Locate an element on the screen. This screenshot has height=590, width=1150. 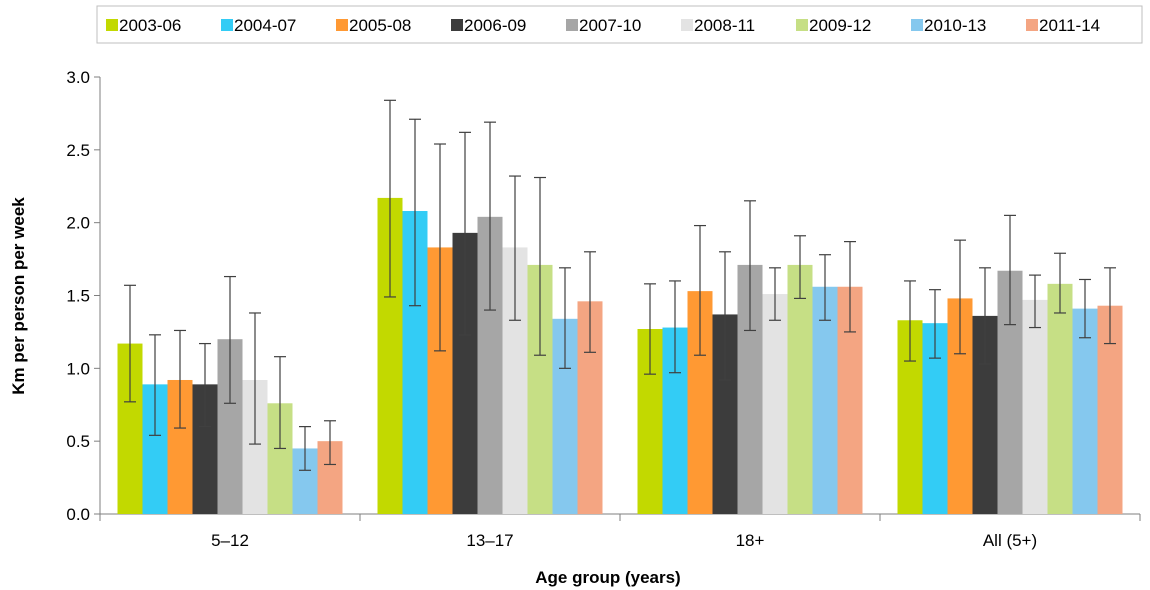
legend-box is located at coordinates (619, 24).